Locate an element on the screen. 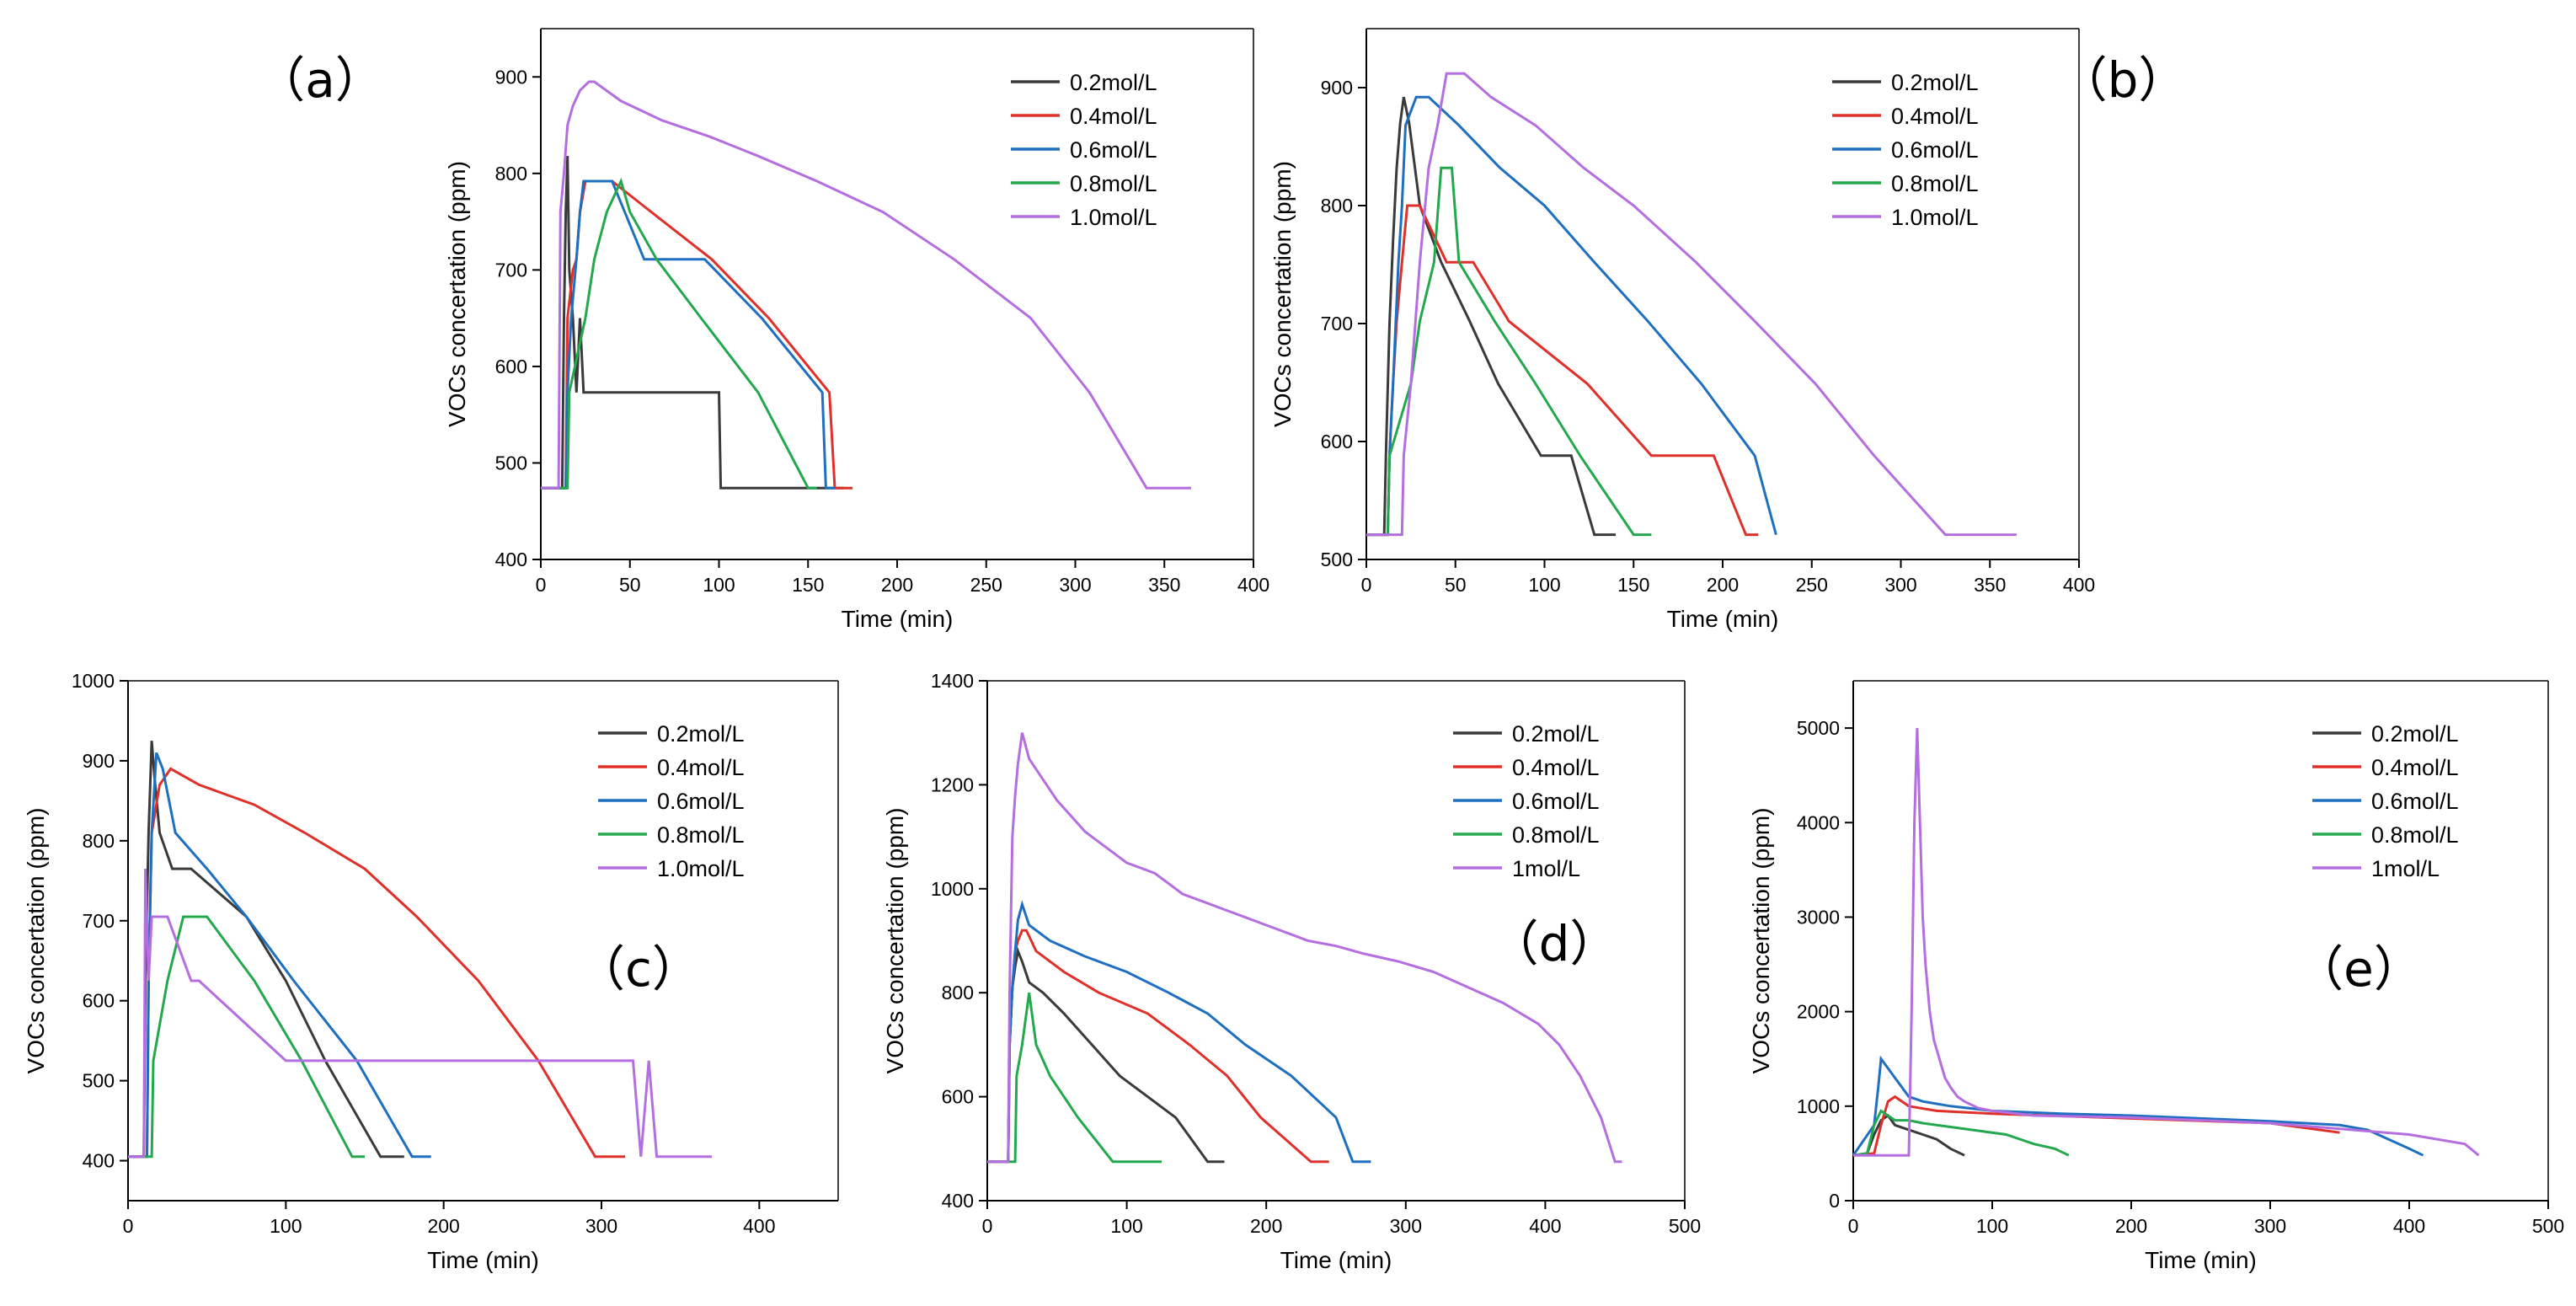  y-tick-label: 1200 is located at coordinates (952, 784).